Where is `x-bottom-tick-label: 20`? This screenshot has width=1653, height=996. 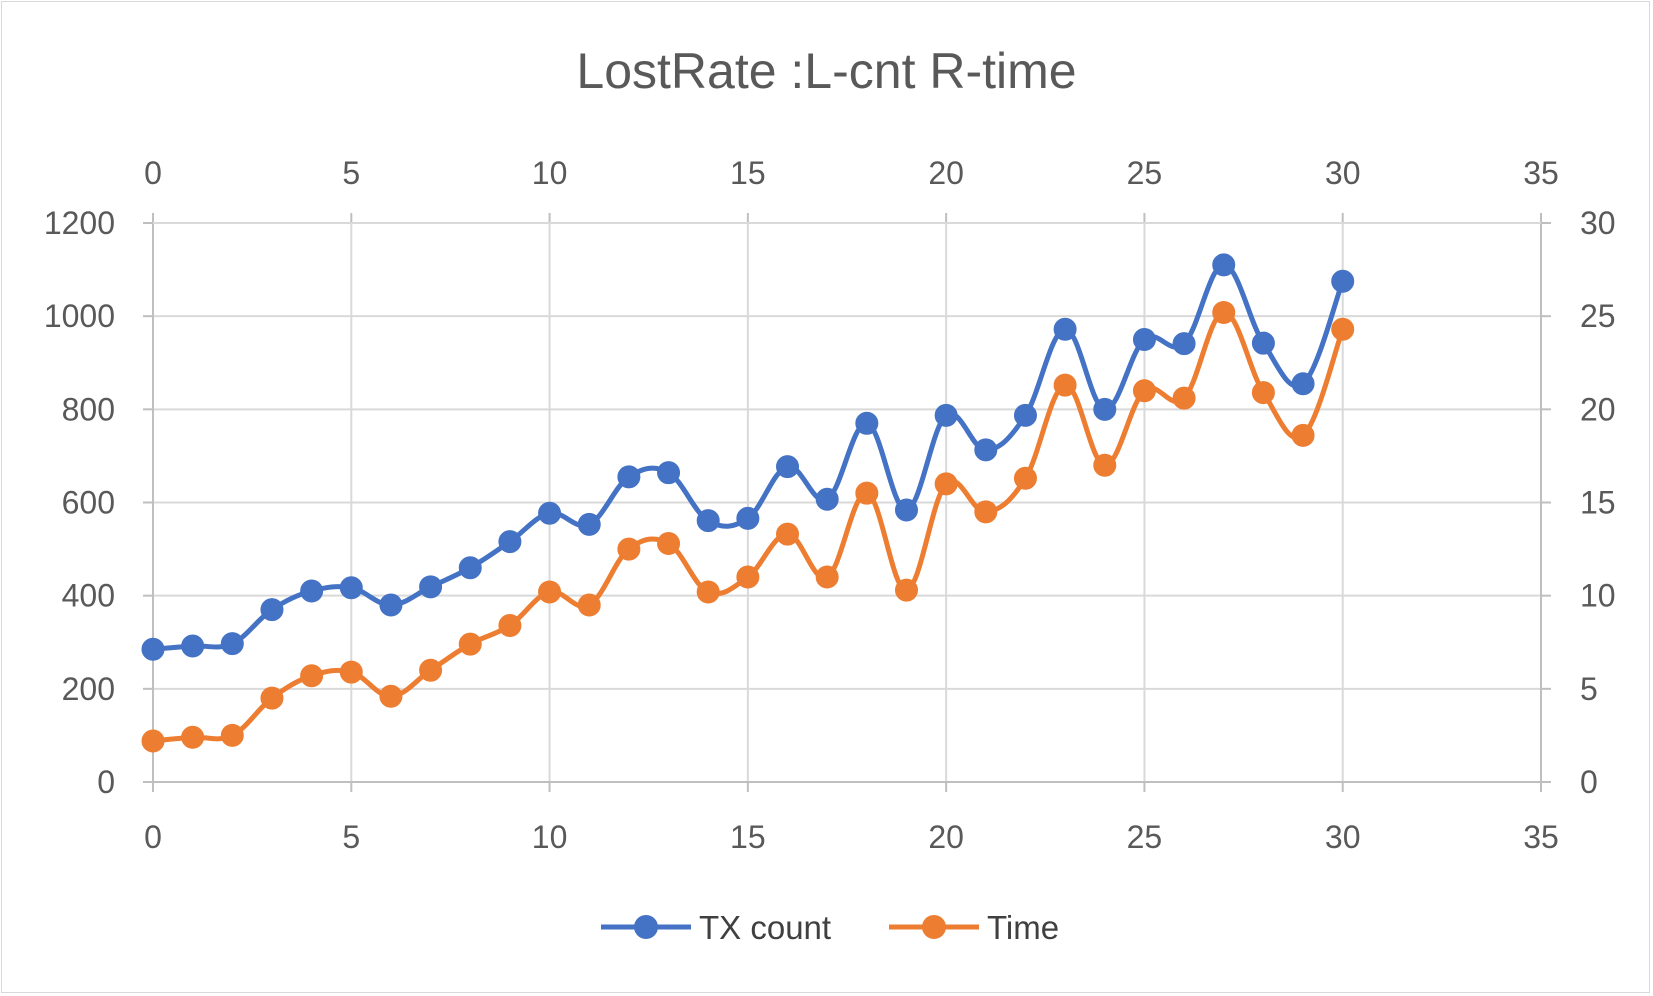 x-bottom-tick-label: 20 is located at coordinates (946, 837).